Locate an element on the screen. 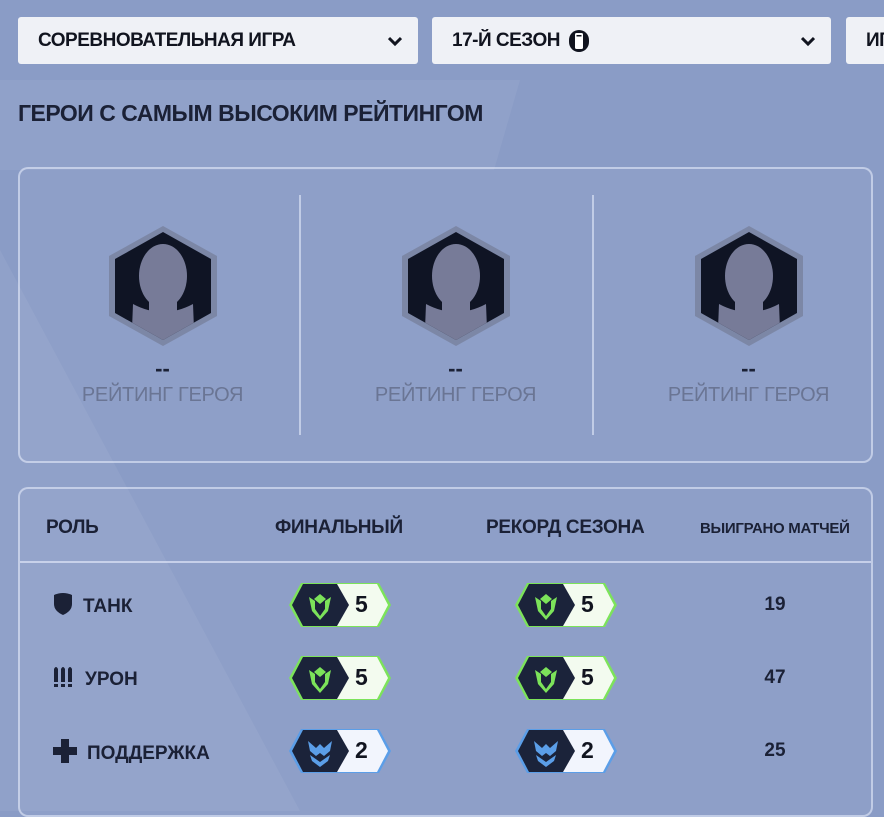 The image size is (884, 817). table-row: ТАНК 5 5 19 is located at coordinates (445, 605).